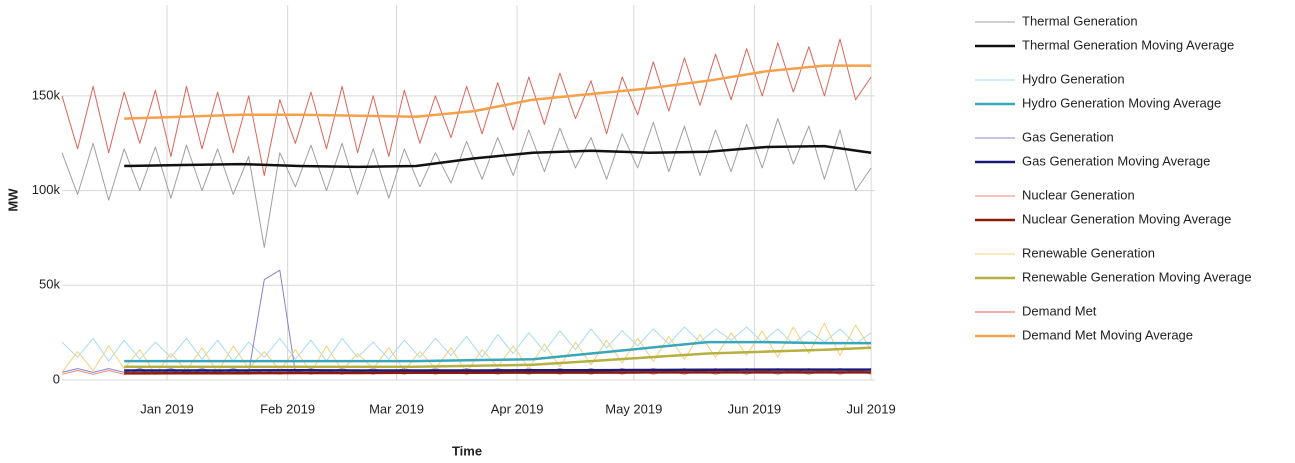 This screenshot has width=1295, height=463. What do you see at coordinates (1128, 44) in the screenshot?
I see `legend-label: Thermal Generation Moving Average` at bounding box center [1128, 44].